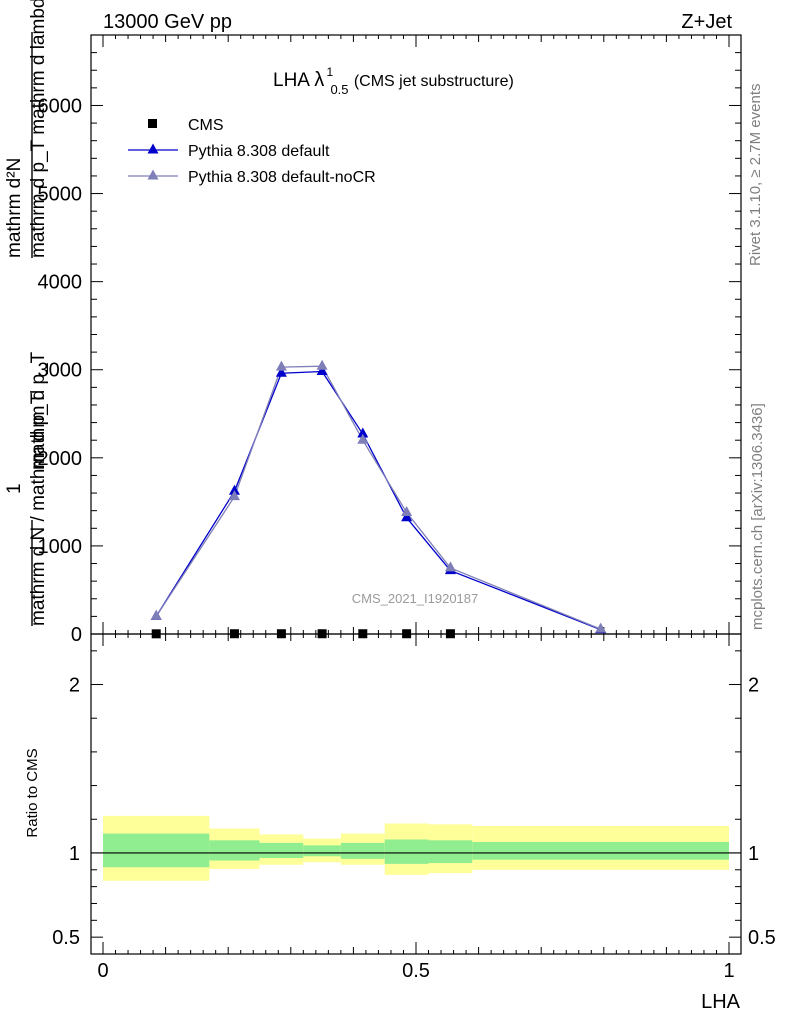 The image size is (786, 1024). I want to click on y-label-line-3: mathrm d p_T, so click(38, 410).